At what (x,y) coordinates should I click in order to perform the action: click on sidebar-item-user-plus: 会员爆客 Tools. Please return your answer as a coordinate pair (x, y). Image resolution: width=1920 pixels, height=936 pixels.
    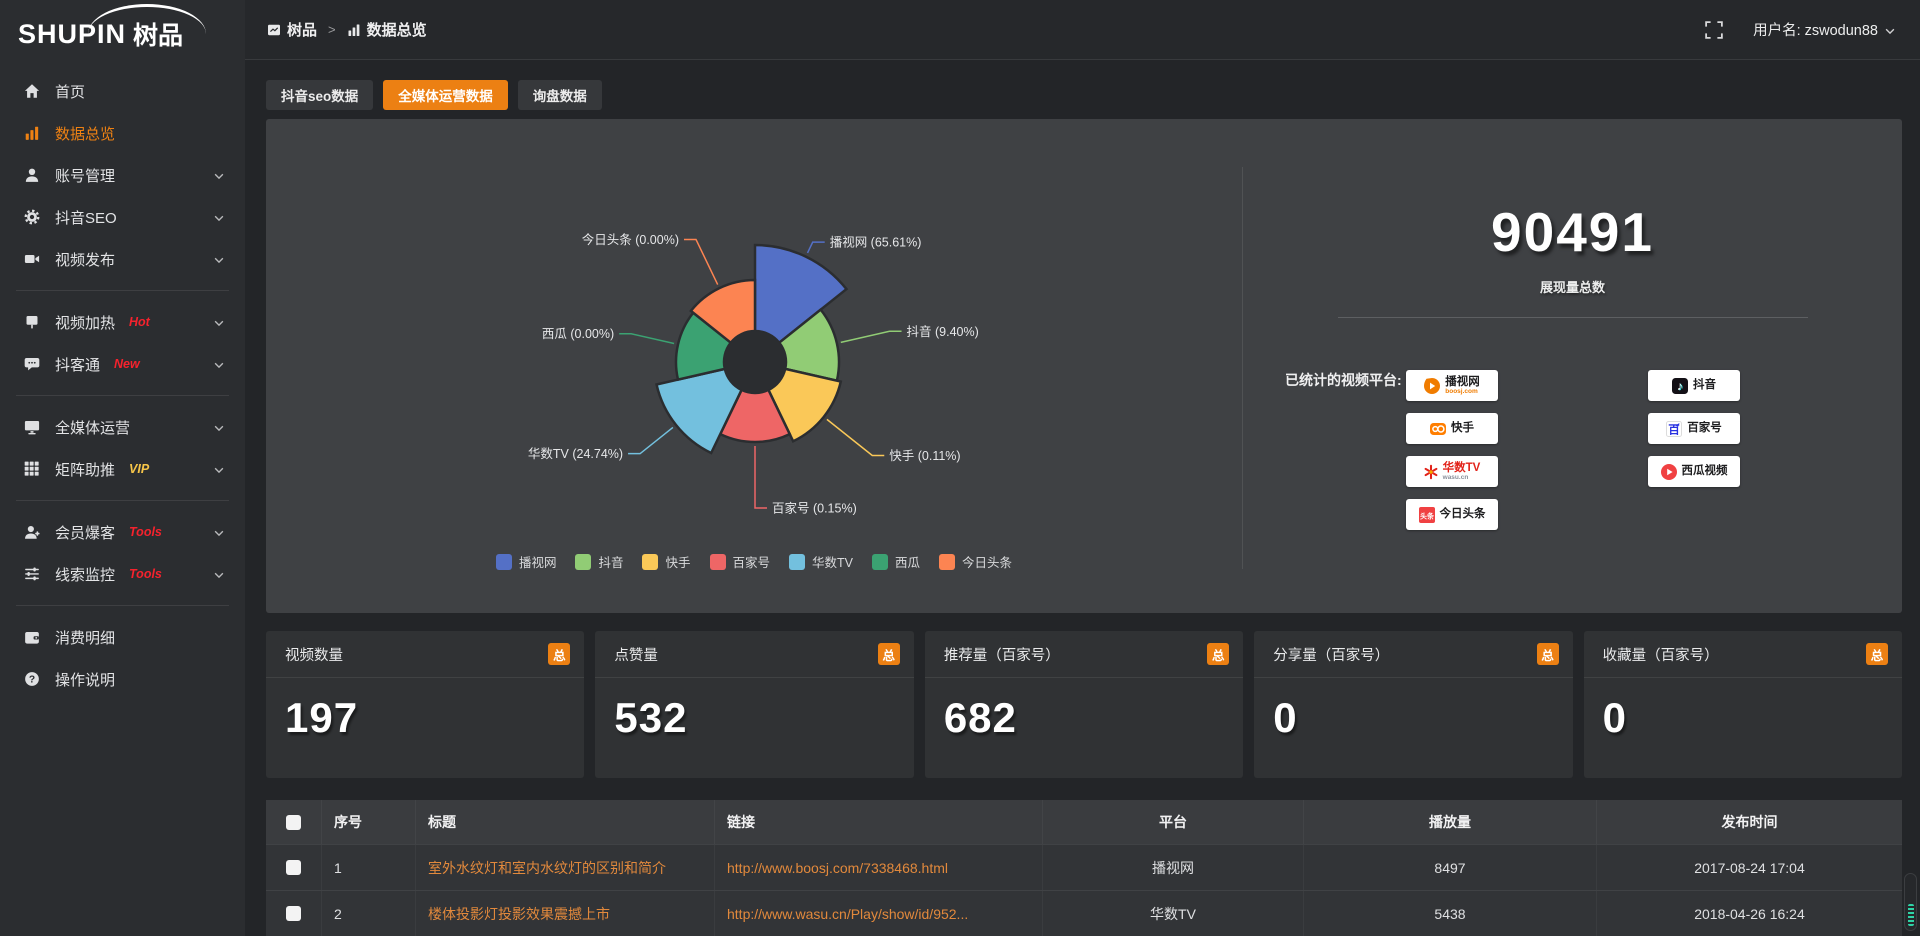
    Looking at the image, I should click on (122, 532).